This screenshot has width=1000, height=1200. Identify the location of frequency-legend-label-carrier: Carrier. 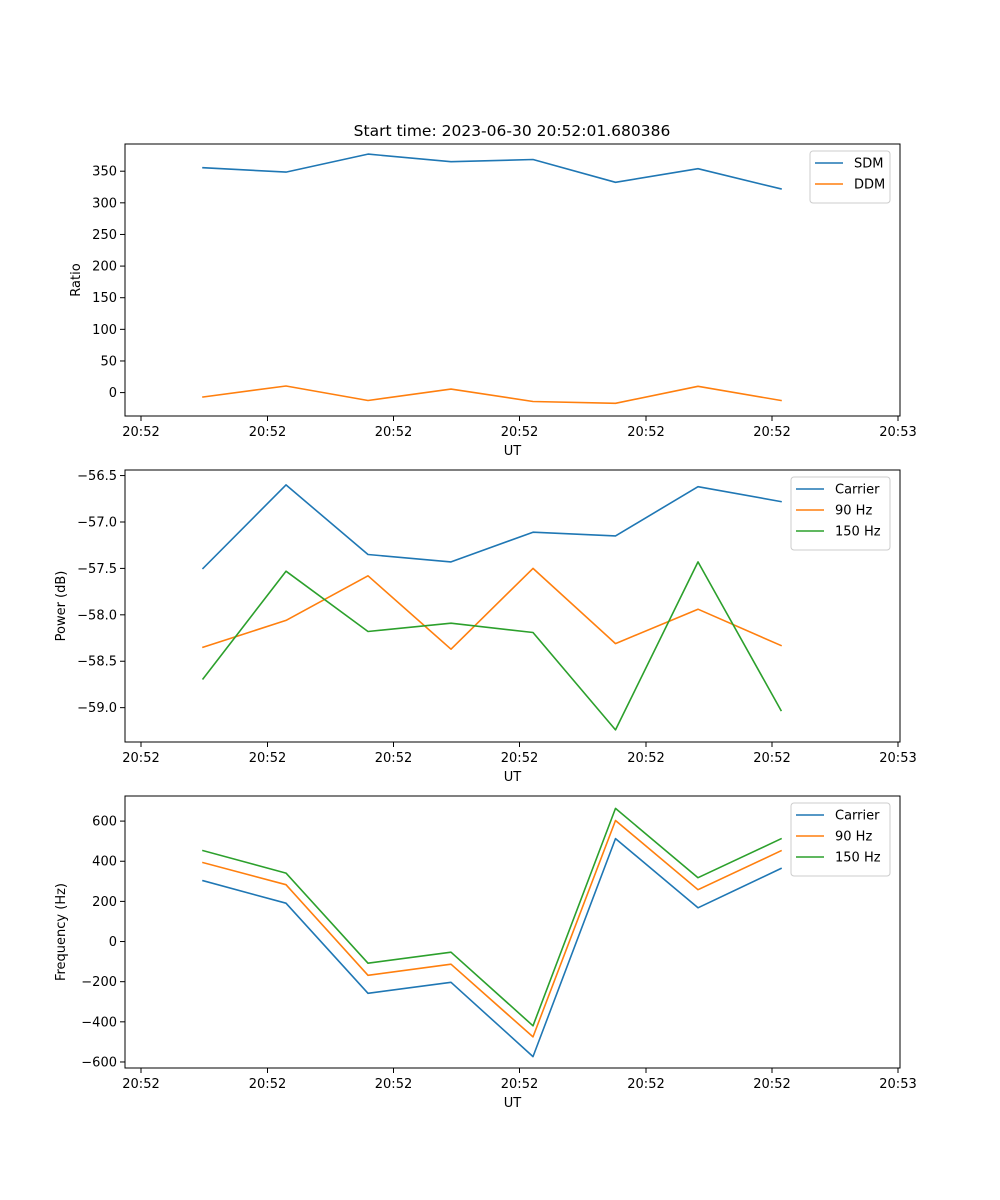
(857, 816).